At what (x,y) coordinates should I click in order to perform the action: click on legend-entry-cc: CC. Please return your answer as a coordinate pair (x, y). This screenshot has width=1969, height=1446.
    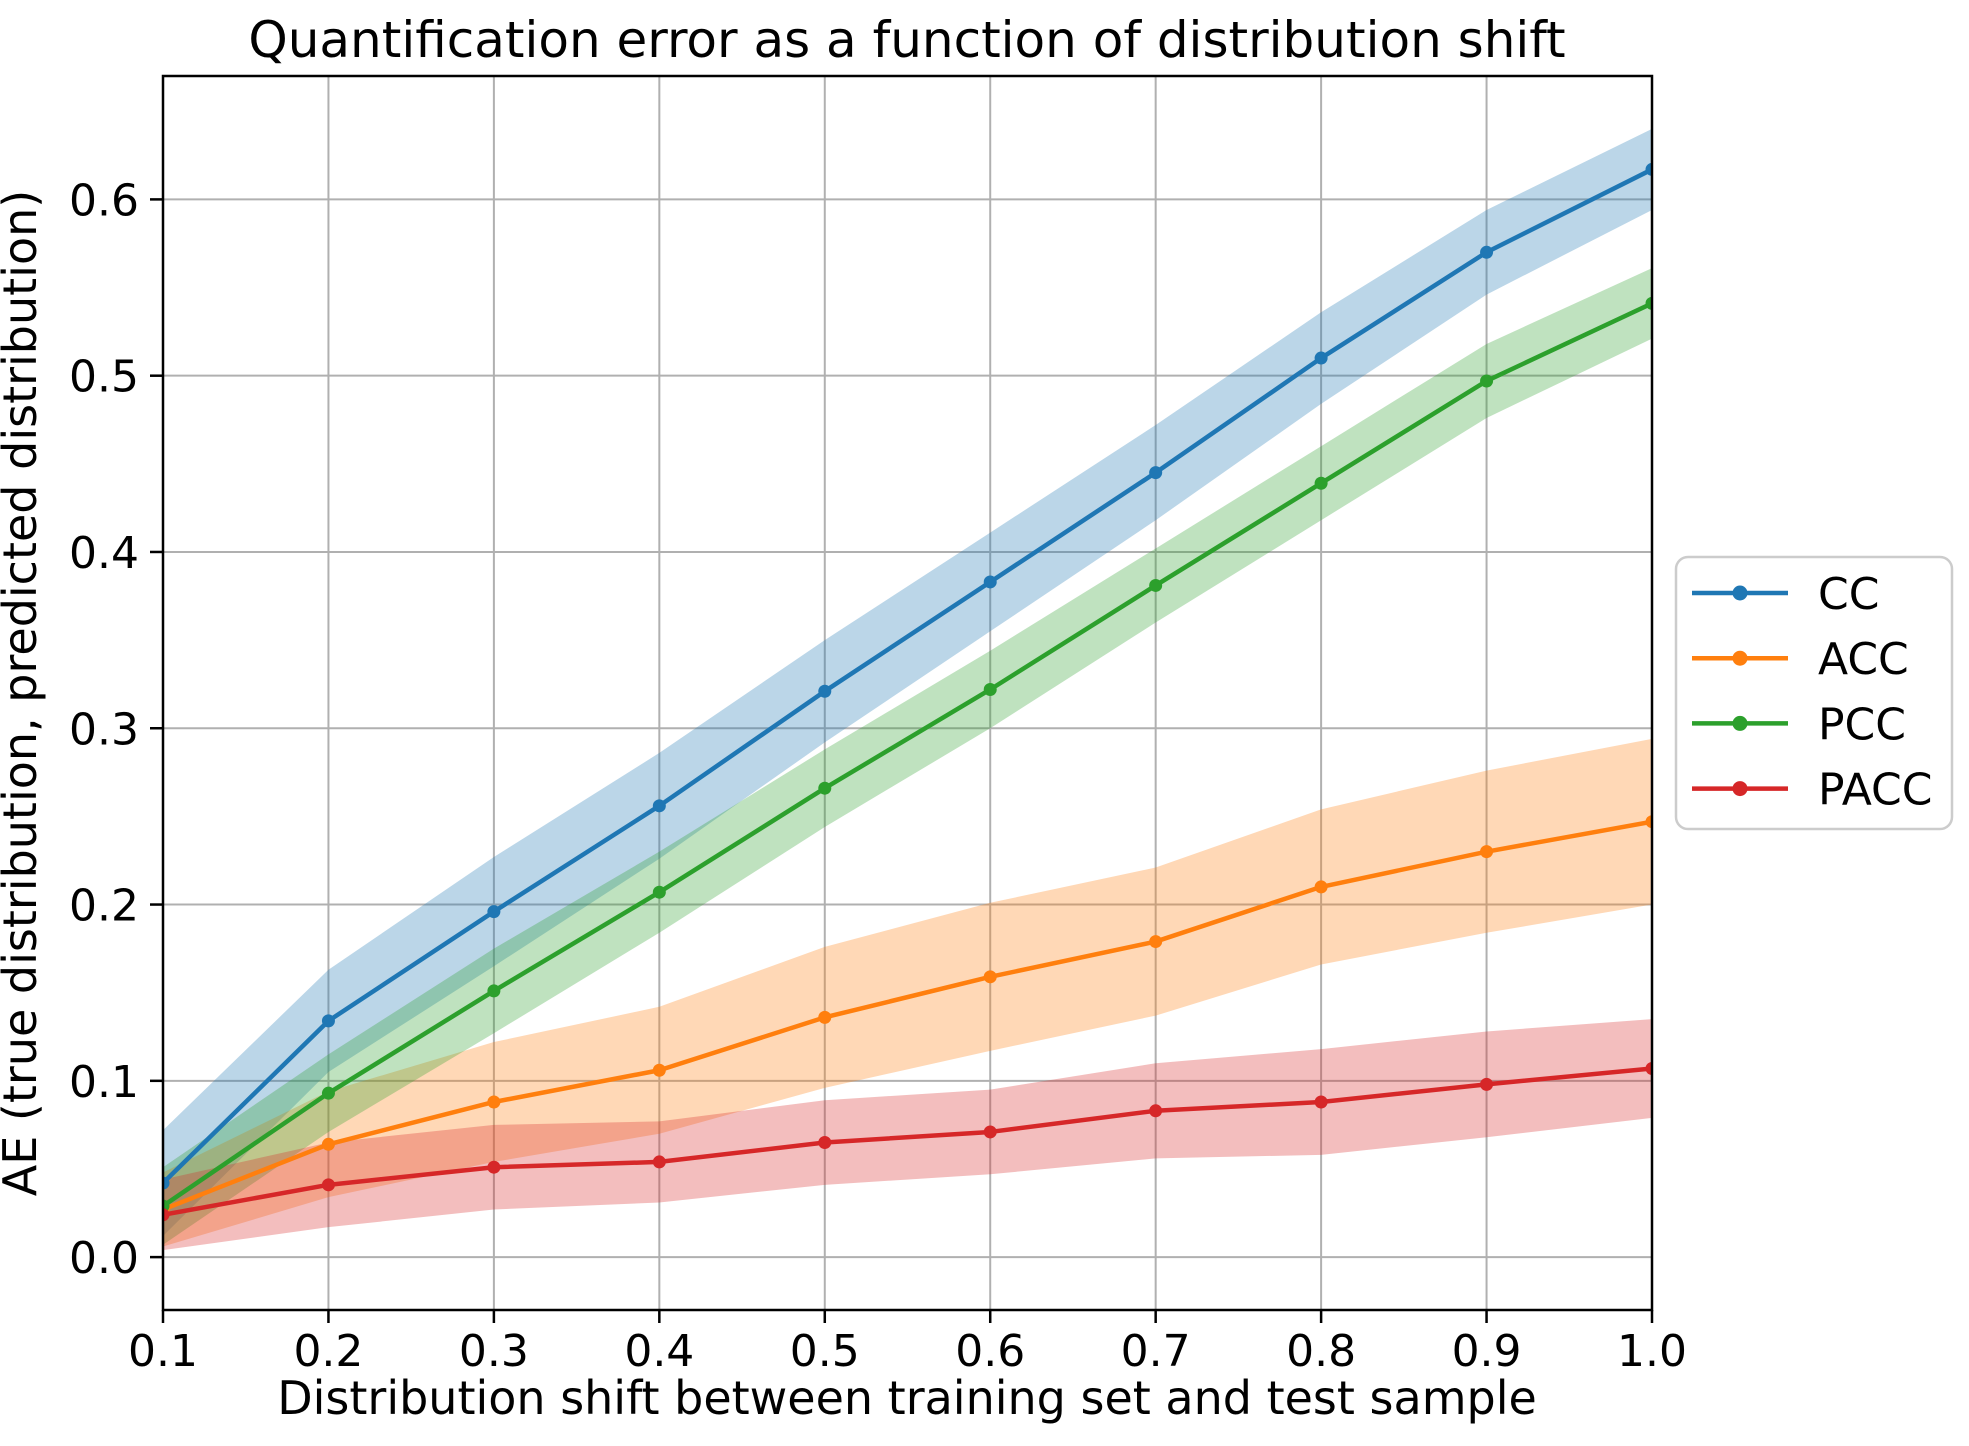
    Looking at the image, I should click on (1785, 594).